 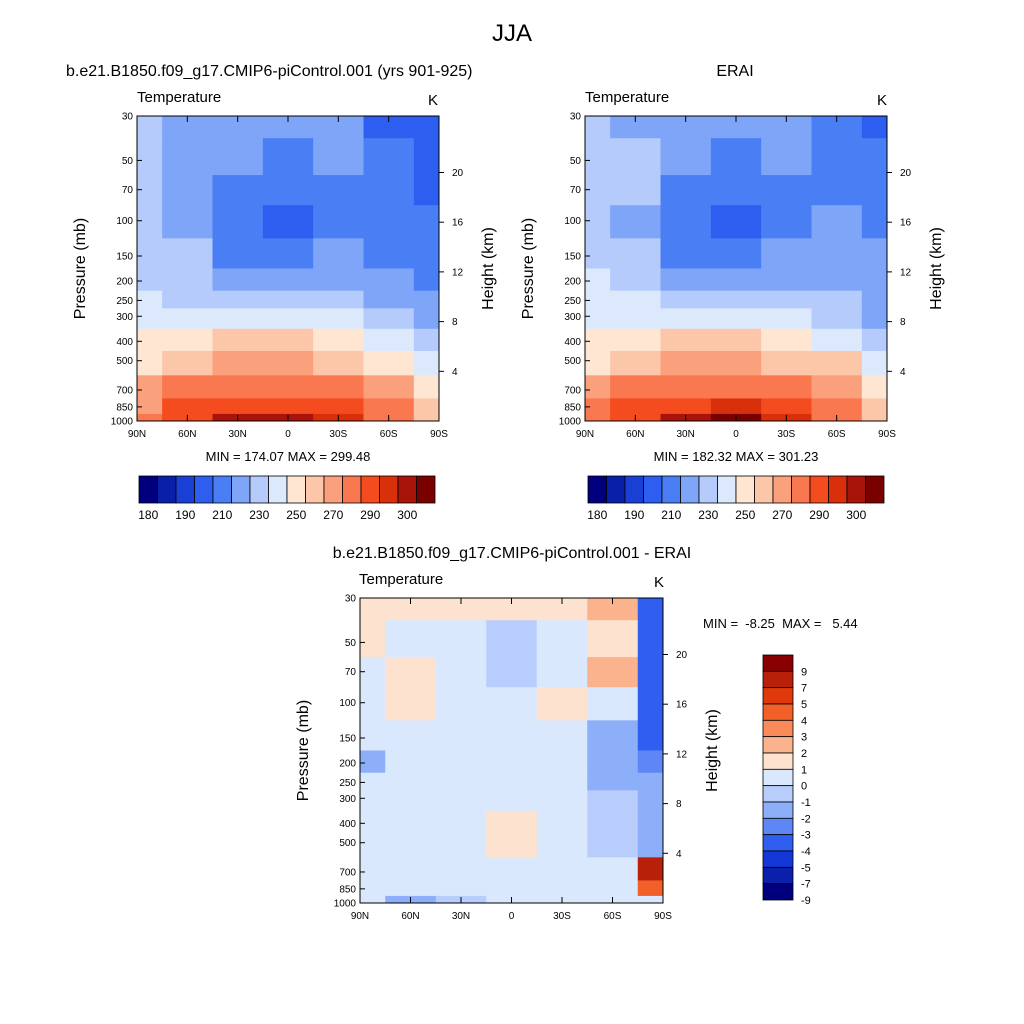 What do you see at coordinates (122, 422) in the screenshot?
I see `y-tick-label: 1000` at bounding box center [122, 422].